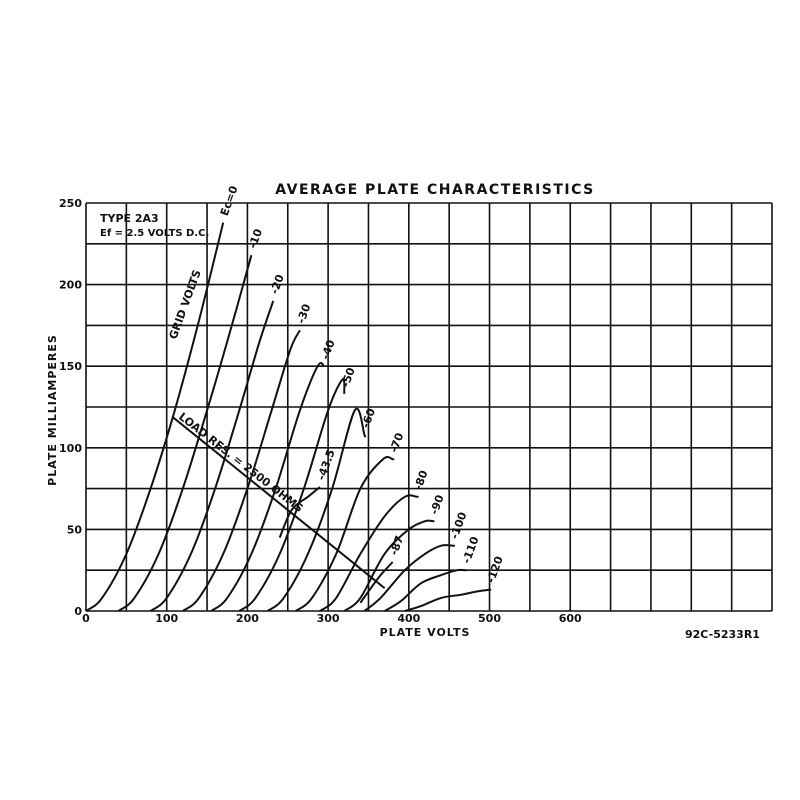 This screenshot has width=800, height=800. Describe the element at coordinates (70, 448) in the screenshot. I see `y-tick-label: 100` at that location.